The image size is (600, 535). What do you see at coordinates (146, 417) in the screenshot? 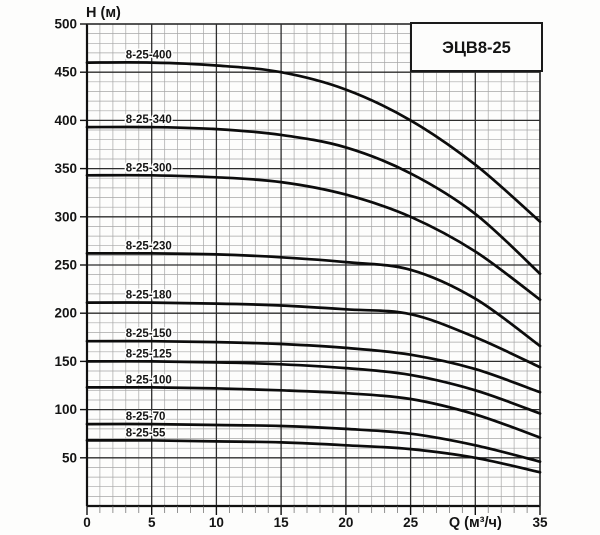
I see `curve-label-8-25-70: 8-25-70` at bounding box center [146, 417].